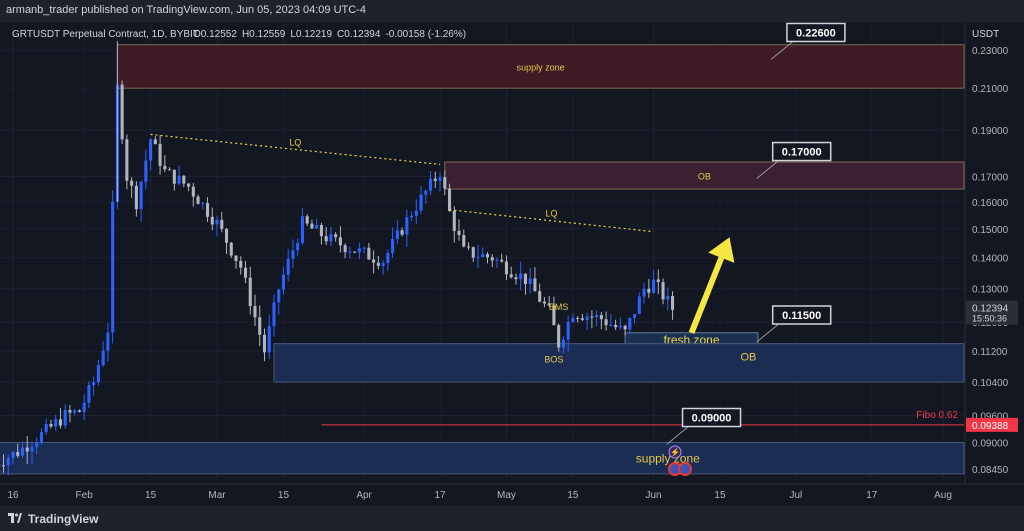 The image size is (1024, 531). What do you see at coordinates (340, 34) in the screenshot?
I see `ohlc-key-c: C` at bounding box center [340, 34].